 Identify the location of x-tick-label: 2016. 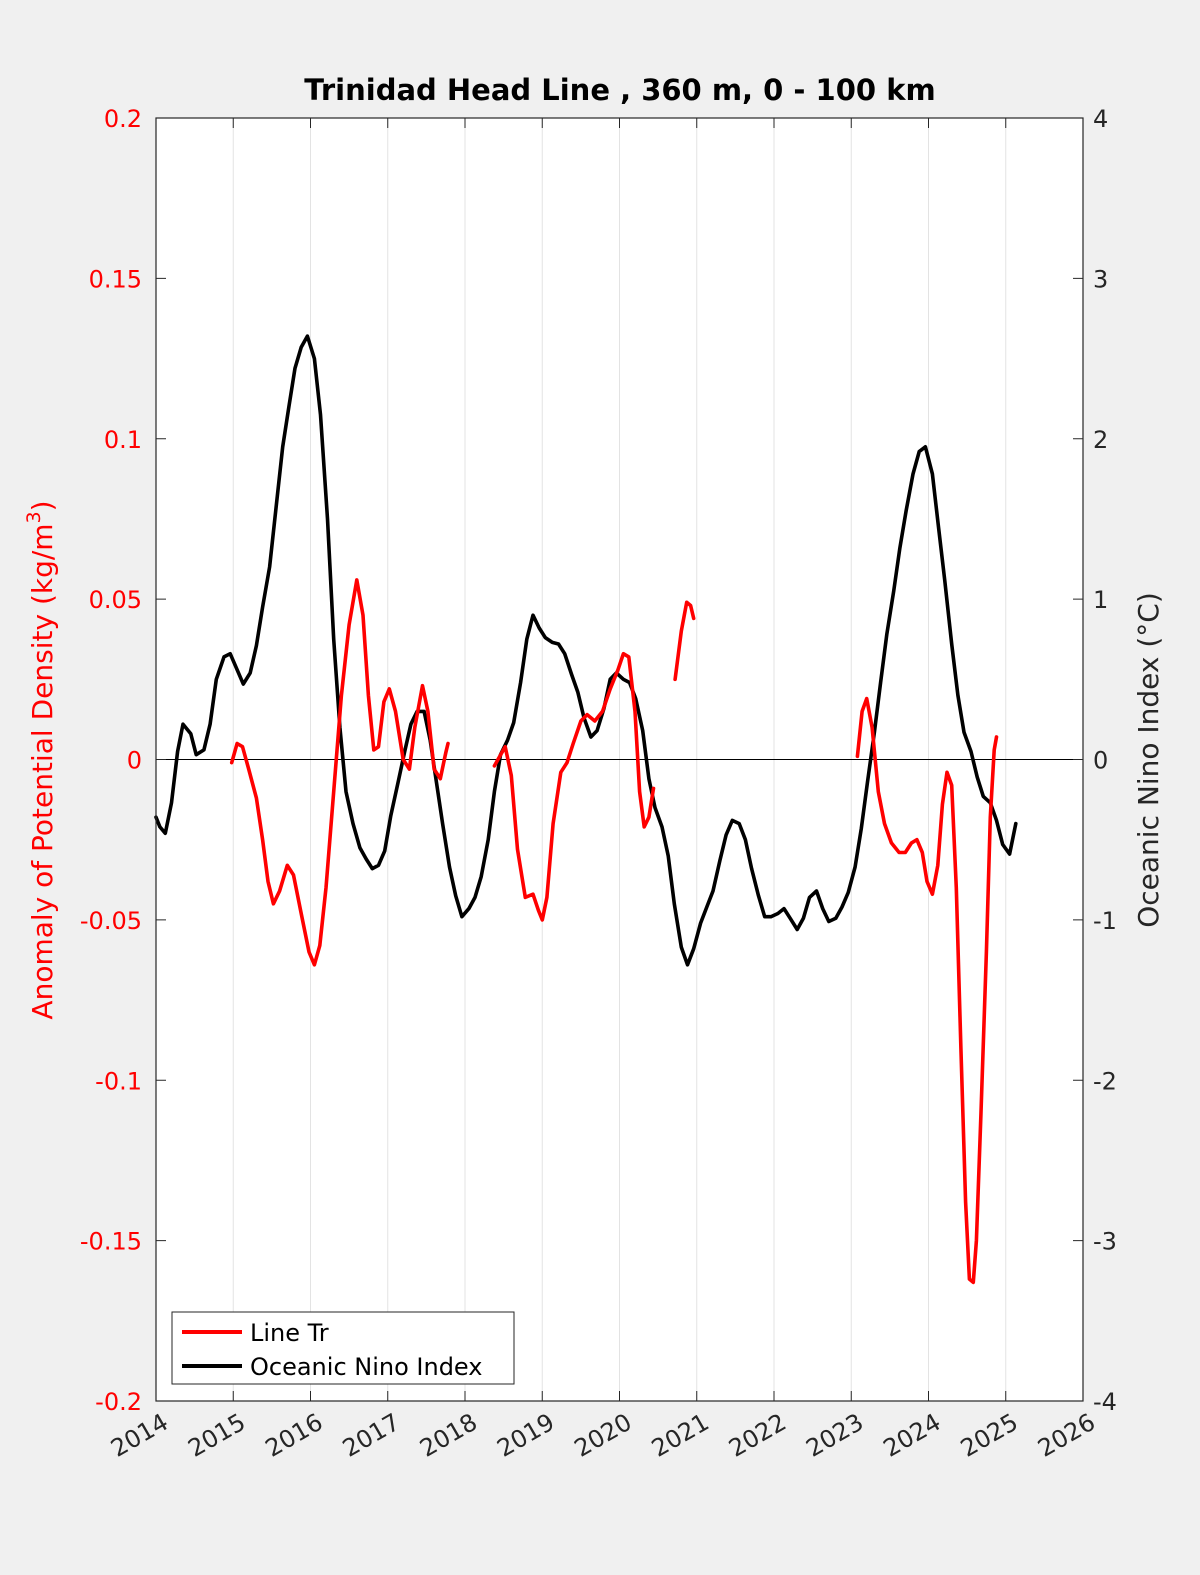
(294, 1435).